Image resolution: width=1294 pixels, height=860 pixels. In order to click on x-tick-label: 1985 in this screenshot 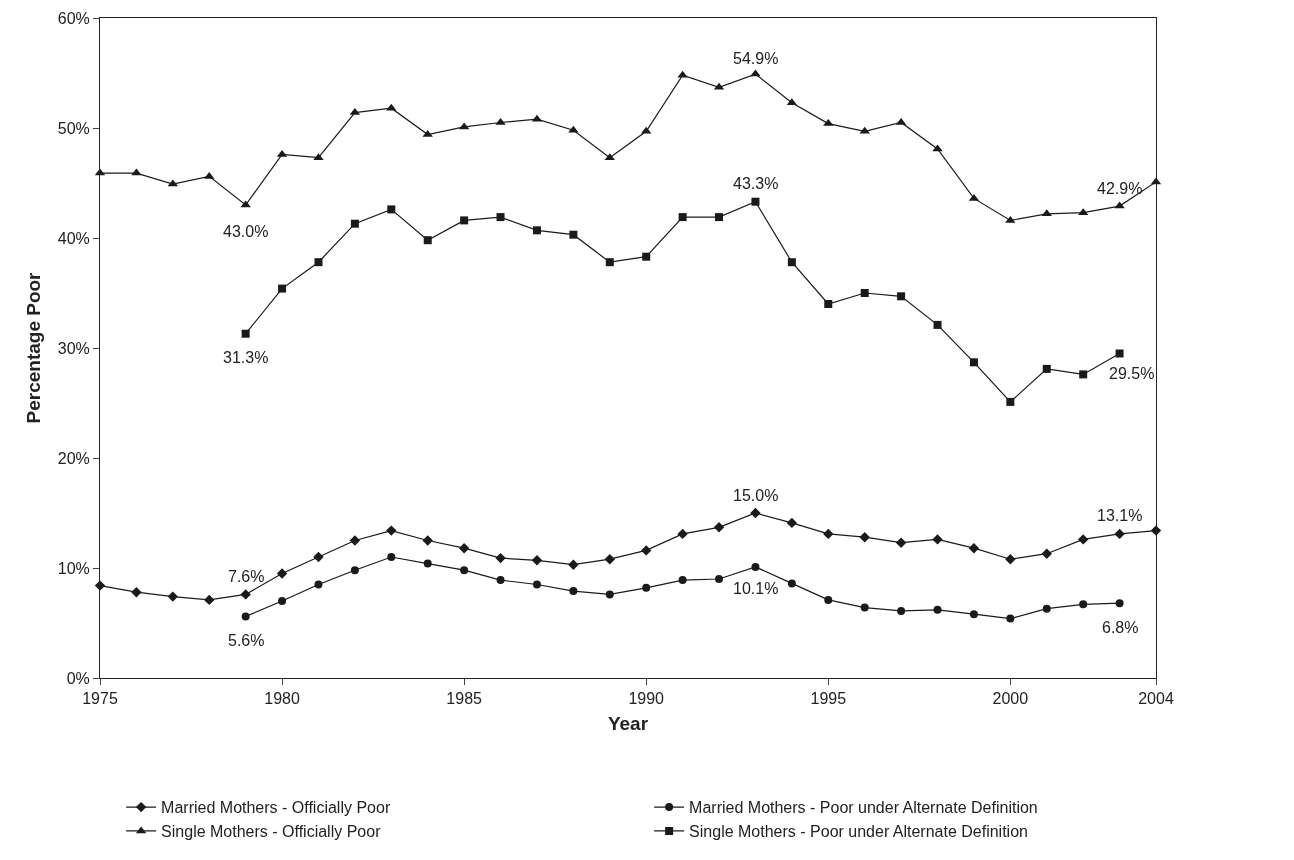, I will do `click(464, 699)`.